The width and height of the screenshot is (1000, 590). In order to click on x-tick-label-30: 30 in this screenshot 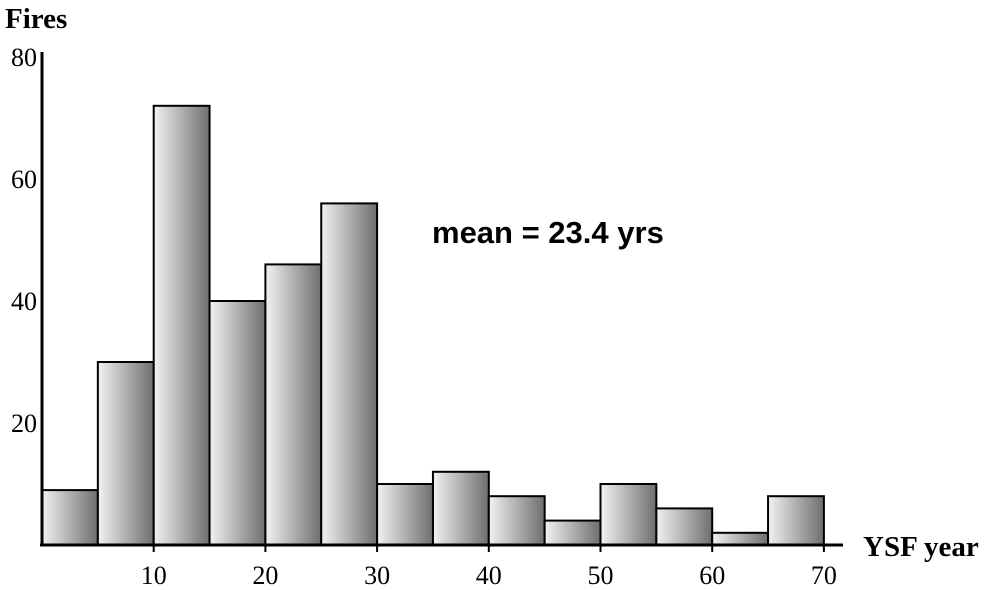, I will do `click(377, 575)`.